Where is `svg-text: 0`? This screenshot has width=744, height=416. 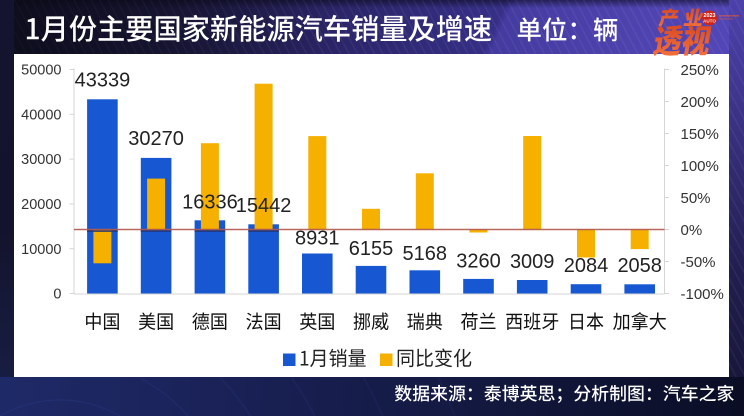
svg-text: 0 is located at coordinates (57, 295).